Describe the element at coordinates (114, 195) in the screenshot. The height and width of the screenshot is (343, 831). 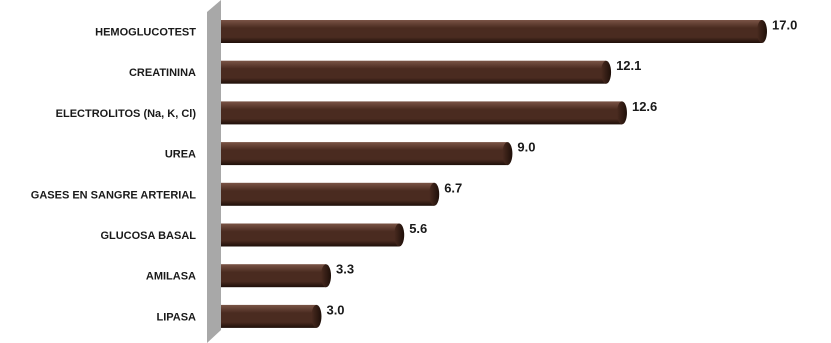
I see `category-label: GASES EN SANGRE ARTERIAL` at that location.